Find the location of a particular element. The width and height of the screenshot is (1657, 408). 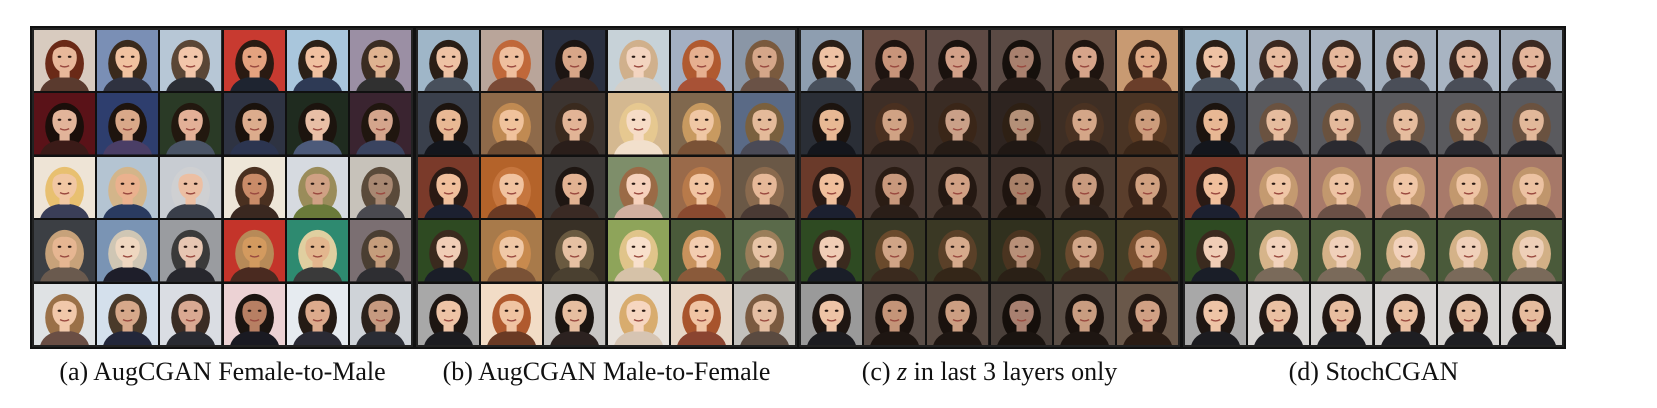

panel-caption: (b) AugCGAN Male-to-Female is located at coordinates (606, 372).